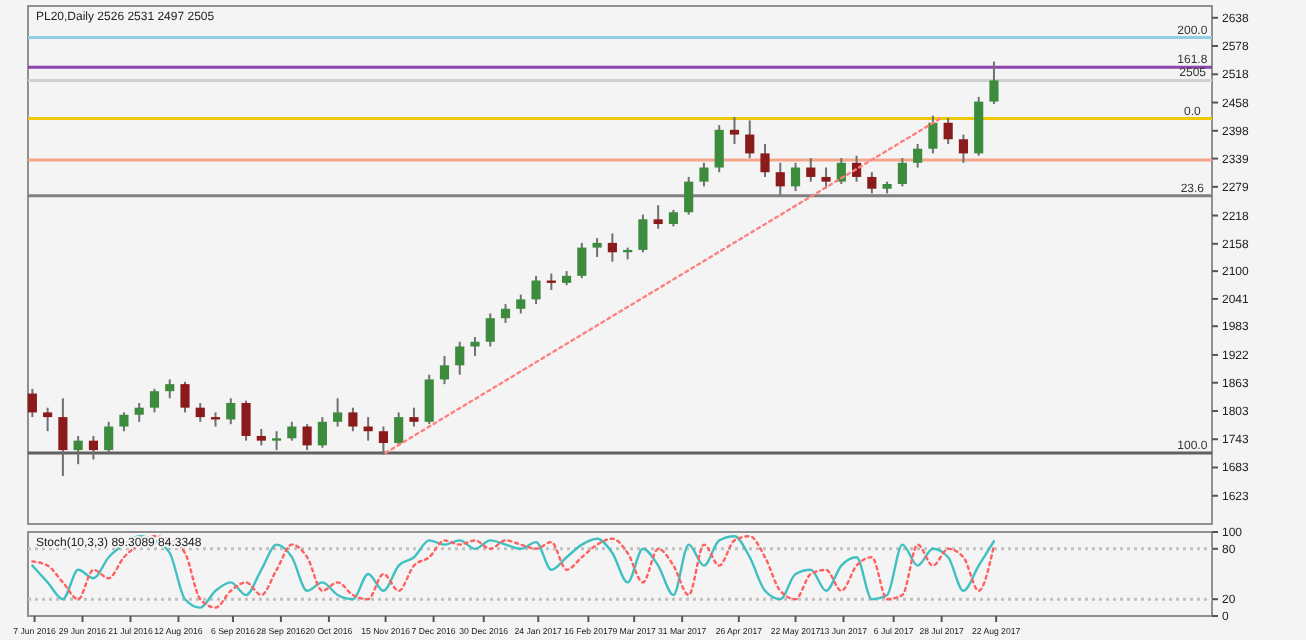 This screenshot has width=1306, height=640. What do you see at coordinates (513, 572) in the screenshot?
I see `line-series` at bounding box center [513, 572].